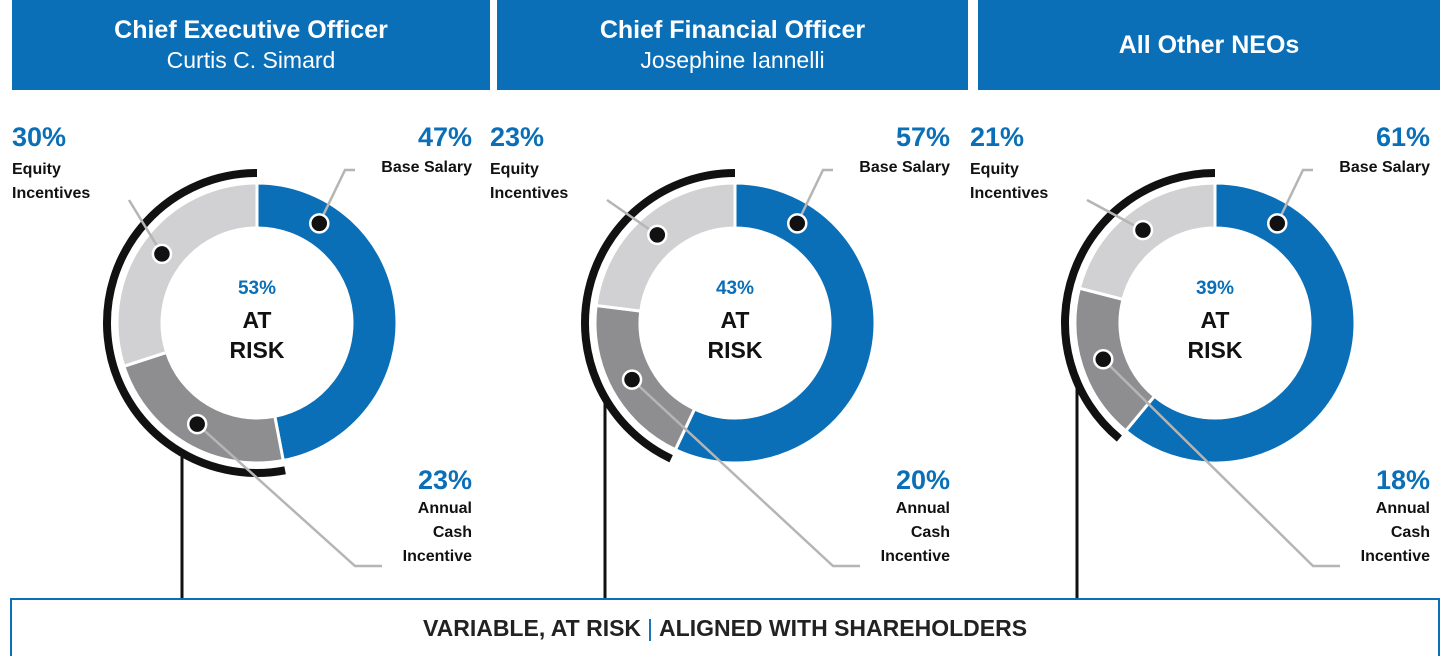  Describe the element at coordinates (732, 60) in the screenshot. I see `panel-subtitle: Josephine Iannelli` at that location.